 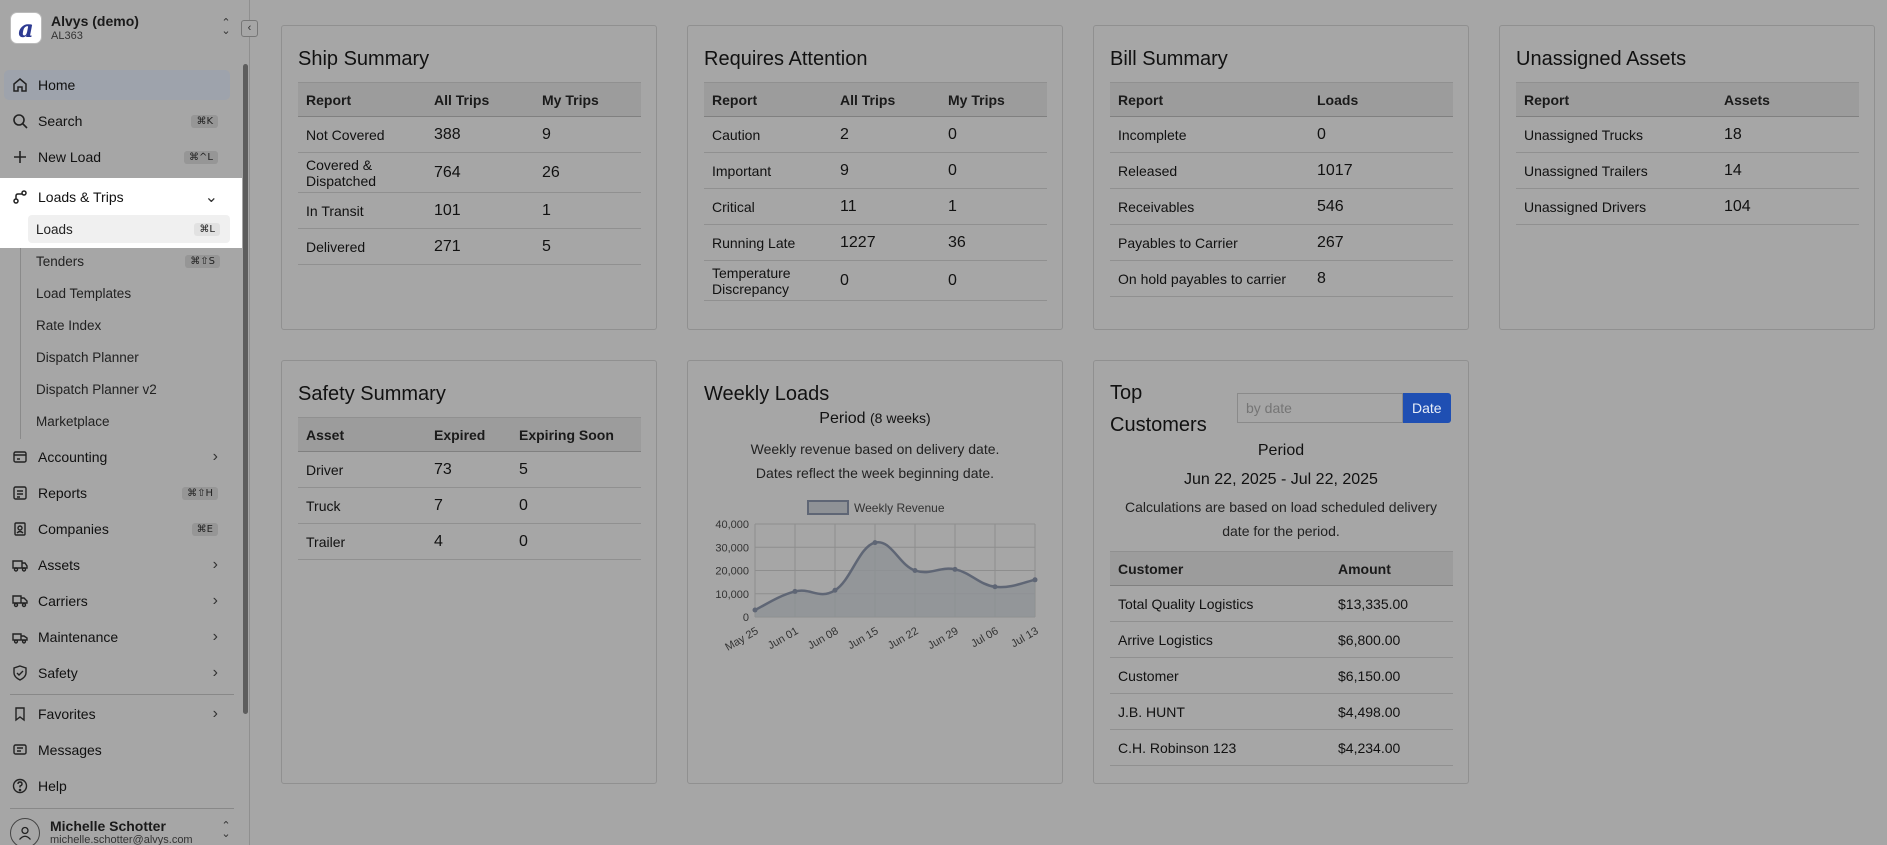 What do you see at coordinates (768, 134) in the screenshot?
I see `report-cell: Caution` at bounding box center [768, 134].